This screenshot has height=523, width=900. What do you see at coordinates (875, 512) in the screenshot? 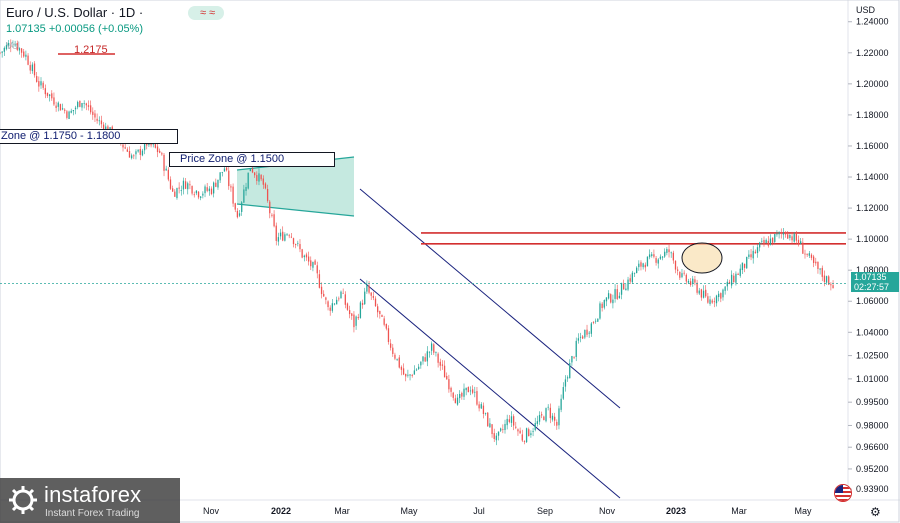
I see `settings-gear-icon: ⚙` at bounding box center [875, 512].